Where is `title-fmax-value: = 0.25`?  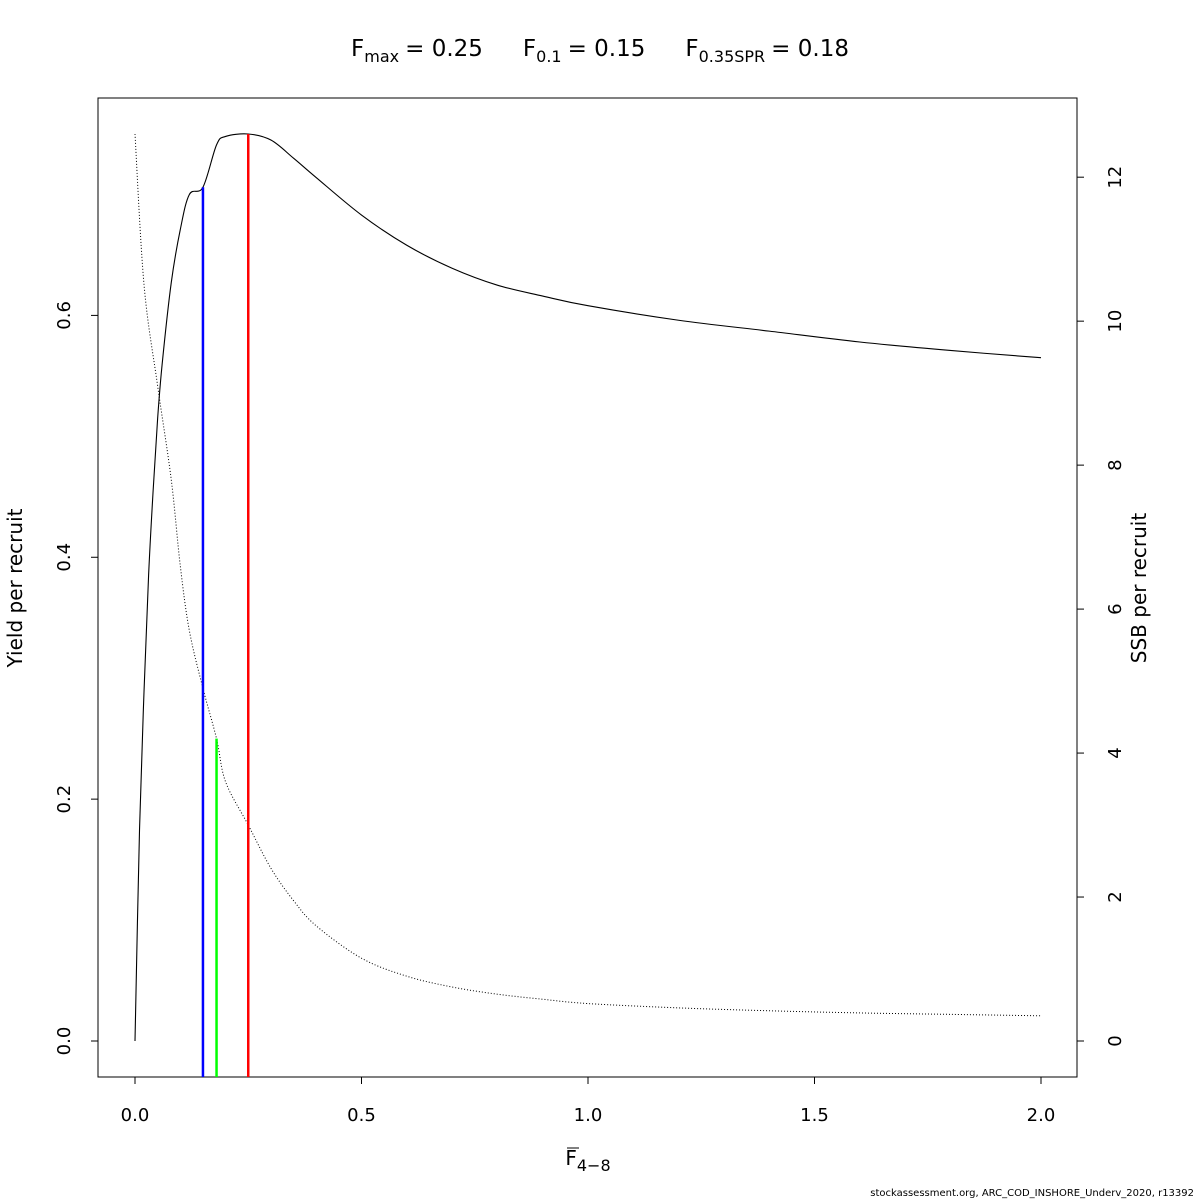
title-fmax-value: = 0.25 is located at coordinates (444, 49).